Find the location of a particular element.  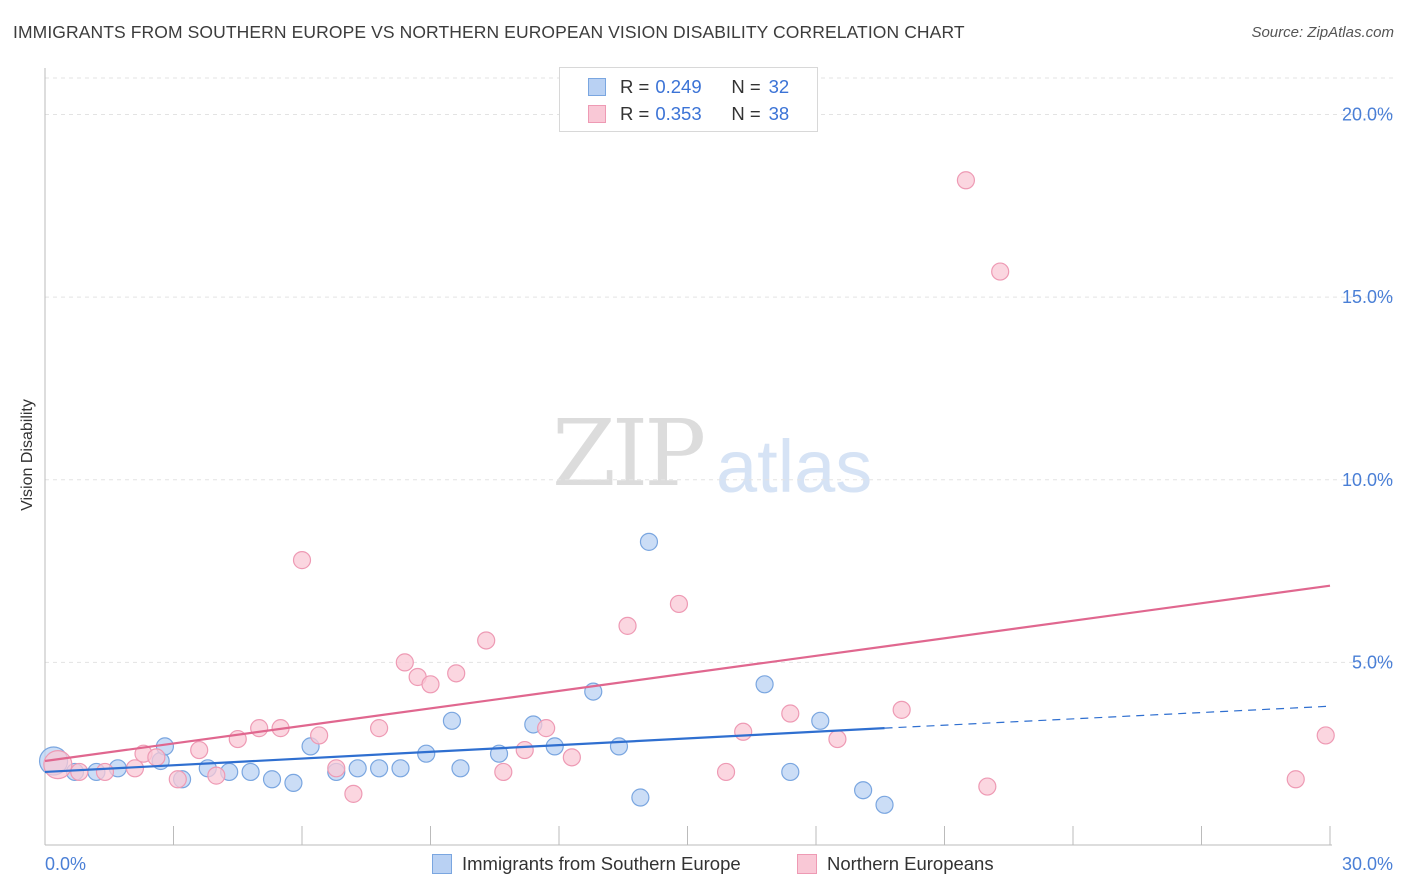

x-tick-label: 30.0% is located at coordinates (1367, 864).